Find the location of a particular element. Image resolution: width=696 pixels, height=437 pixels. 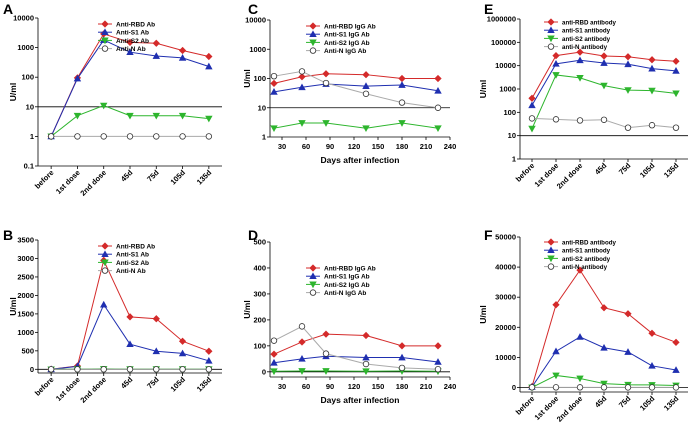

x-tick-label: 2nd dose is located at coordinates (93, 183).